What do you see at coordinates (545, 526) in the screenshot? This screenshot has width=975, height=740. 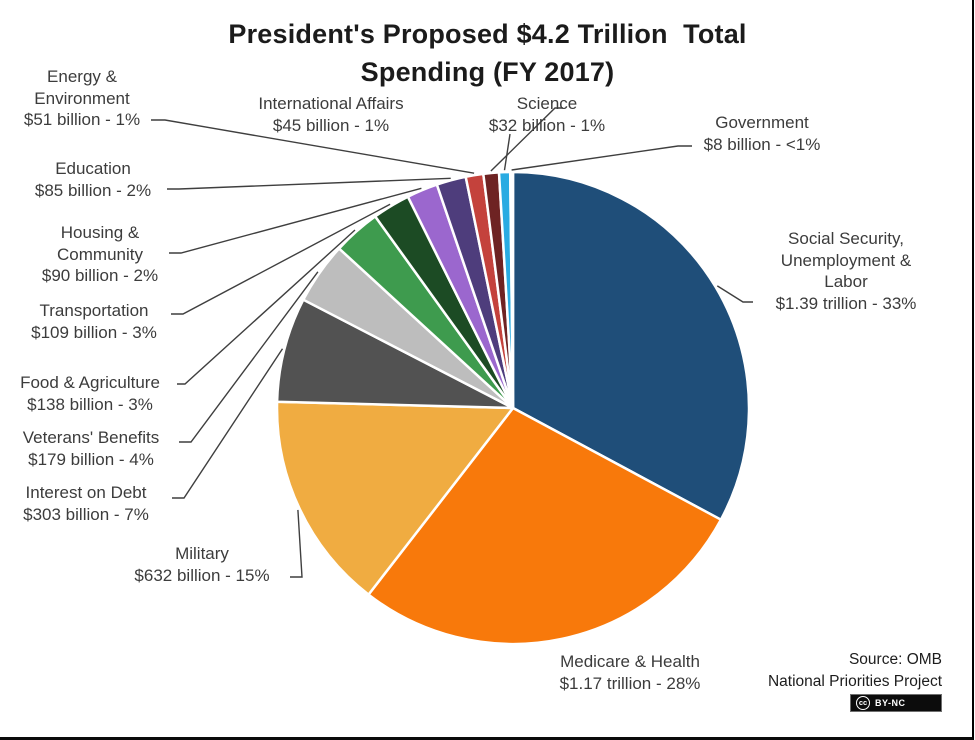 I see `pie-slice-medicare-health` at bounding box center [545, 526].